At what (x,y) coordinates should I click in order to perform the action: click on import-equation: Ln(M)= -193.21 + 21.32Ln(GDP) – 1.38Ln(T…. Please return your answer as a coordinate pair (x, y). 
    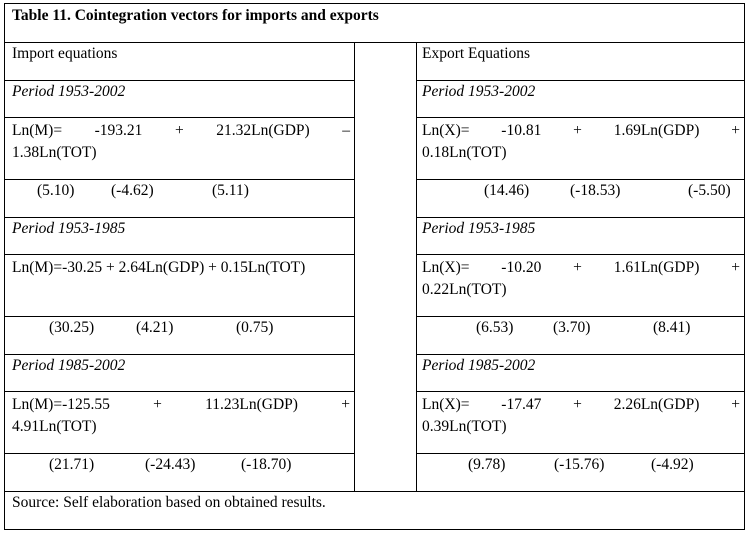
    Looking at the image, I should click on (181, 141).